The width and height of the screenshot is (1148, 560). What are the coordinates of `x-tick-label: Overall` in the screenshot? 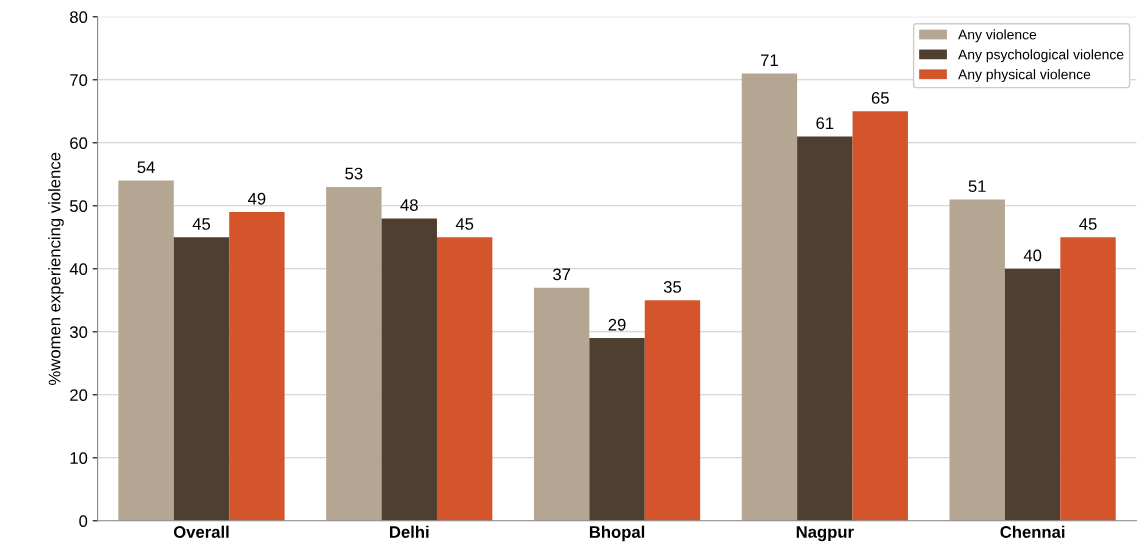 It's located at (201, 531).